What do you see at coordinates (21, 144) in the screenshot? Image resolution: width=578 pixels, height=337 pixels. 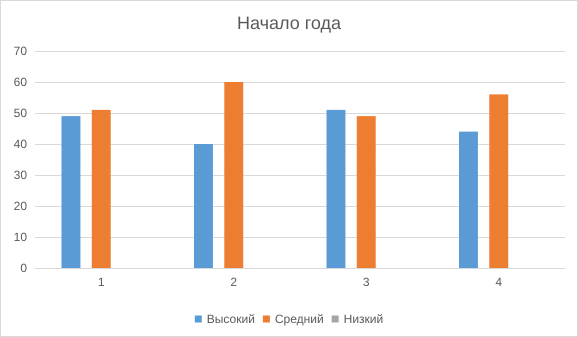 I see `y-tick-label: 40` at bounding box center [21, 144].